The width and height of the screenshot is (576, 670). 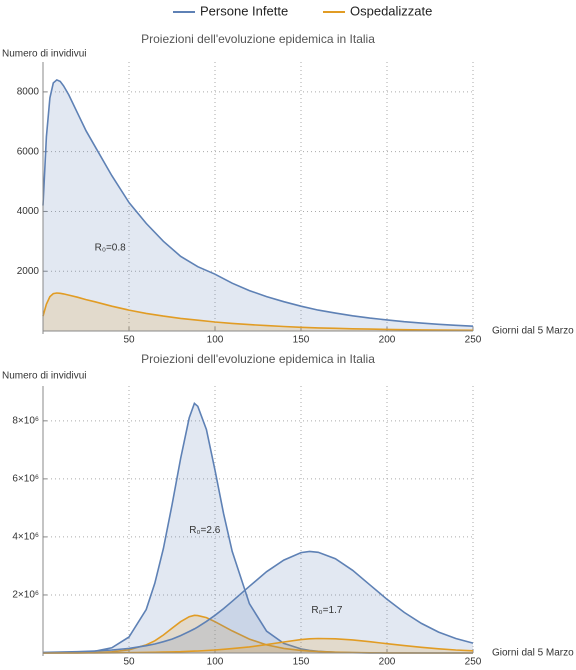 I want to click on legend-label: Ospedalizzate, so click(x=391, y=10).